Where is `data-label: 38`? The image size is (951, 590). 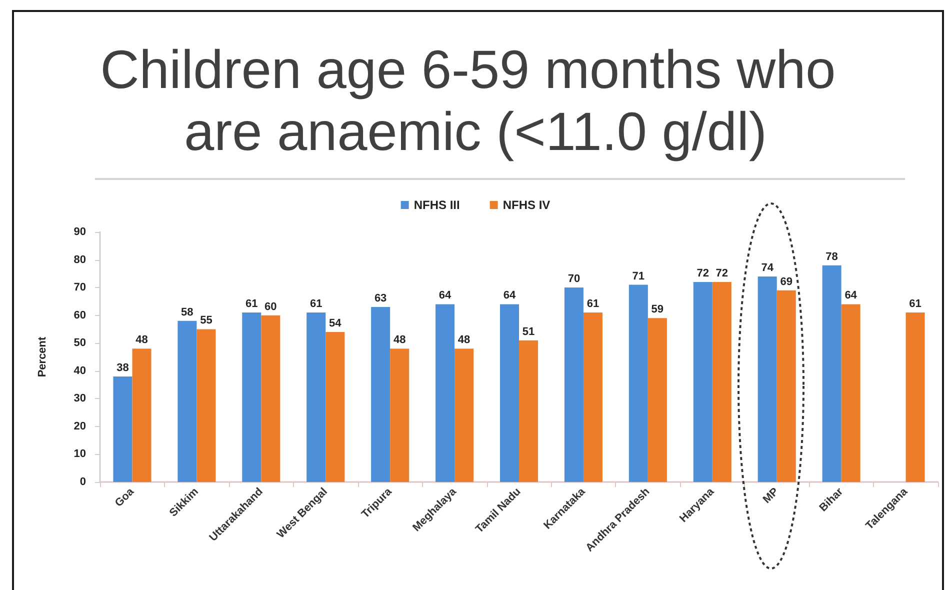
data-label: 38 is located at coordinates (122, 368).